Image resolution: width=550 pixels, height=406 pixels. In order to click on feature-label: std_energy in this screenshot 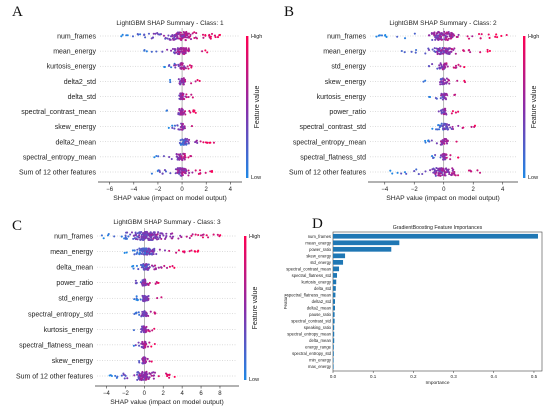, I will do `click(75, 299)`.